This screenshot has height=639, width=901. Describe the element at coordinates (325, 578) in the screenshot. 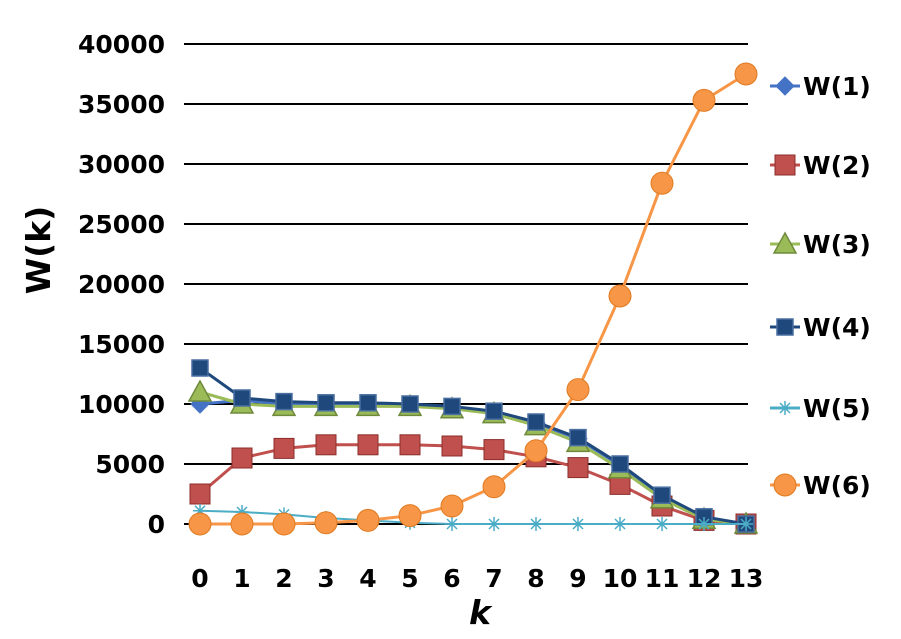

I see `x-tick-label: 3` at that location.